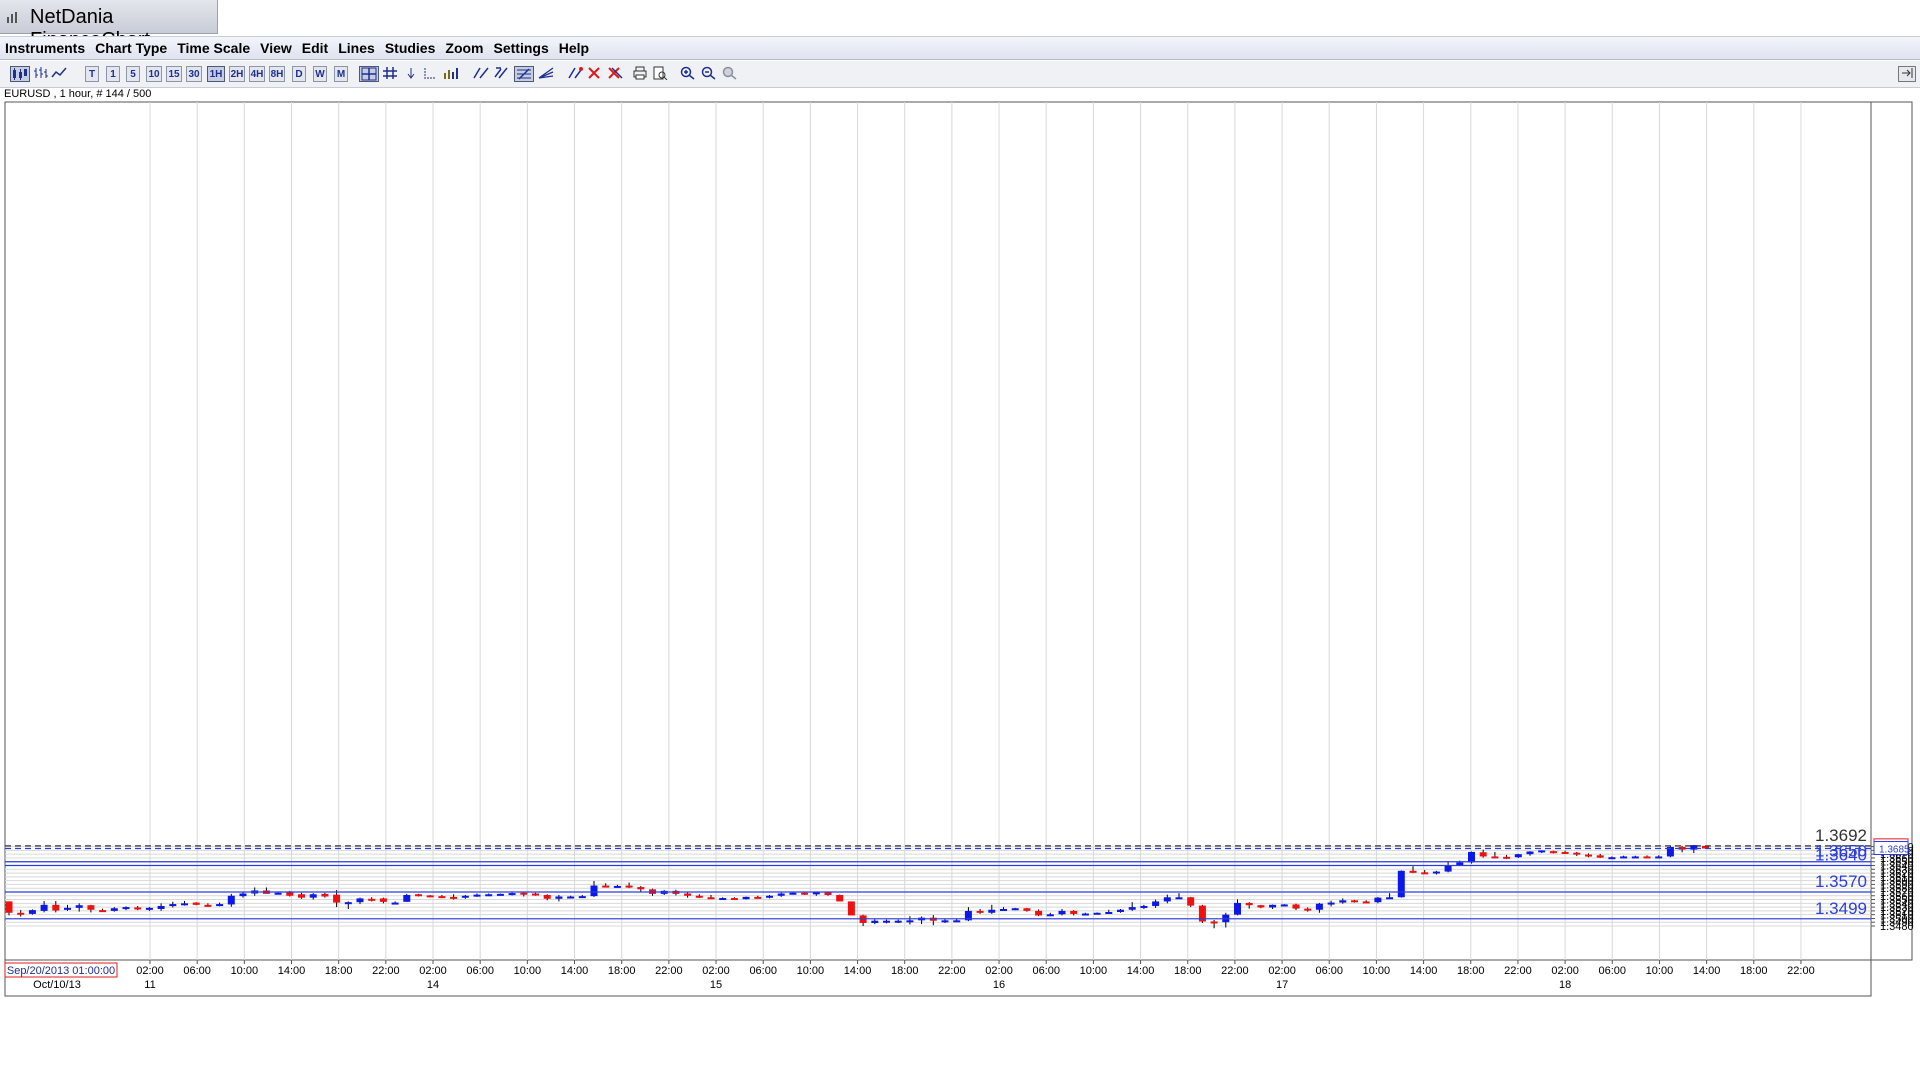 The width and height of the screenshot is (1920, 1080). Describe the element at coordinates (216, 74) in the screenshot. I see `timescale-1h-button: 1H` at that location.